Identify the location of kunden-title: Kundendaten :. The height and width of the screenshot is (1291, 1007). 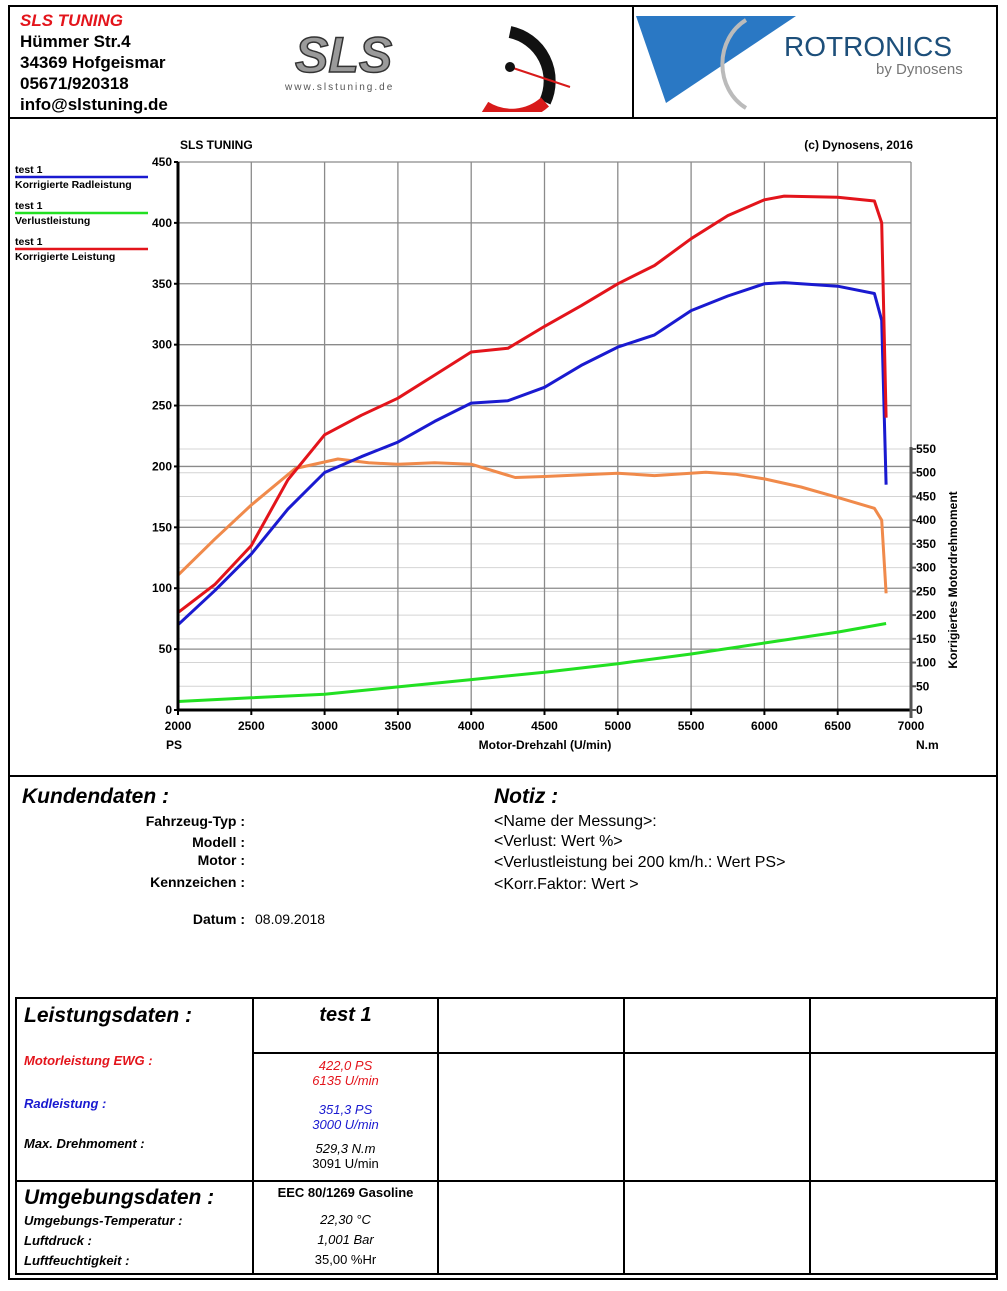
(95, 796).